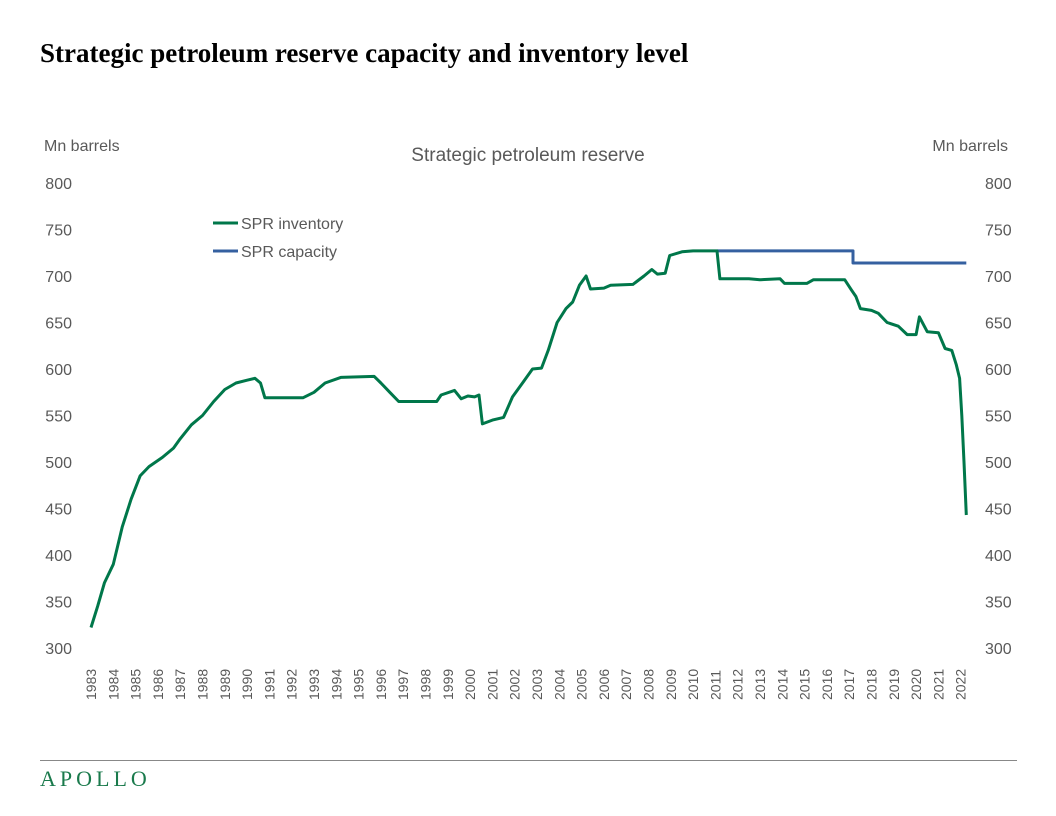 The image size is (1056, 816). Describe the element at coordinates (693, 684) in the screenshot. I see `x-tick-label: 2010` at that location.